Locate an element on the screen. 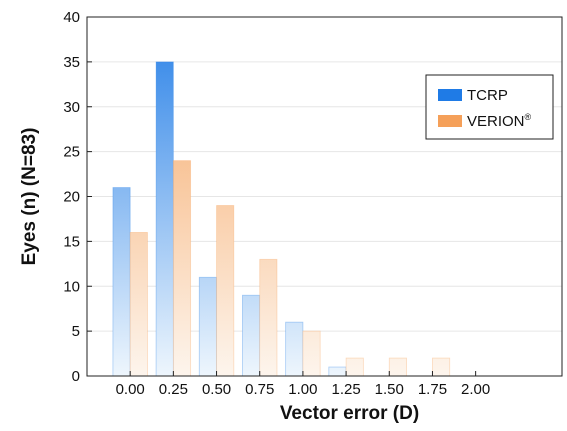  x-tick-label: 2.00 is located at coordinates (475, 389).